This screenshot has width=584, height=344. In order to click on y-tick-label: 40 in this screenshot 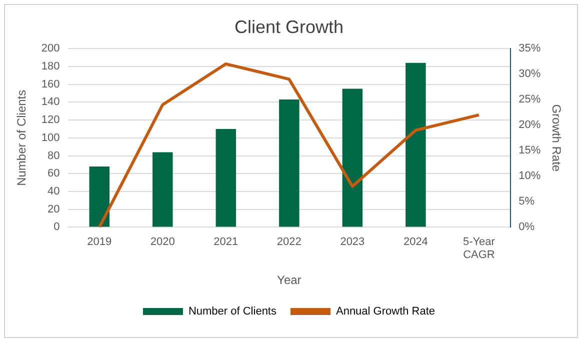, I will do `click(54, 192)`.